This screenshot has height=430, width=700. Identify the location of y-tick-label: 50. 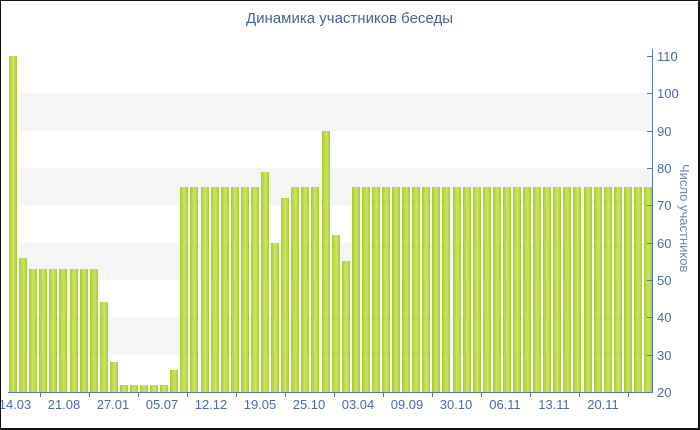
(664, 280).